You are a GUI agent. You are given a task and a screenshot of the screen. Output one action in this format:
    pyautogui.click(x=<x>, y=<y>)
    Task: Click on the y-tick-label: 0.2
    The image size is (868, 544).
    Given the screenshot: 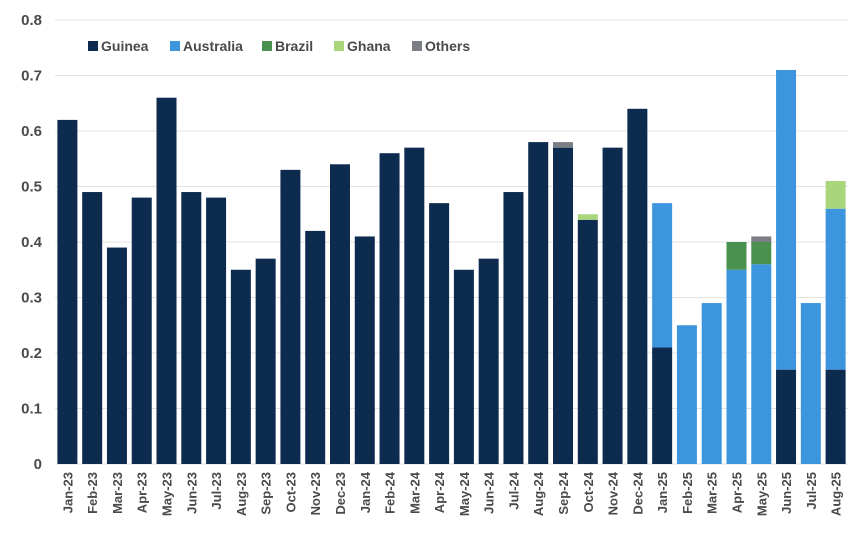 What is the action you would take?
    pyautogui.click(x=31, y=353)
    